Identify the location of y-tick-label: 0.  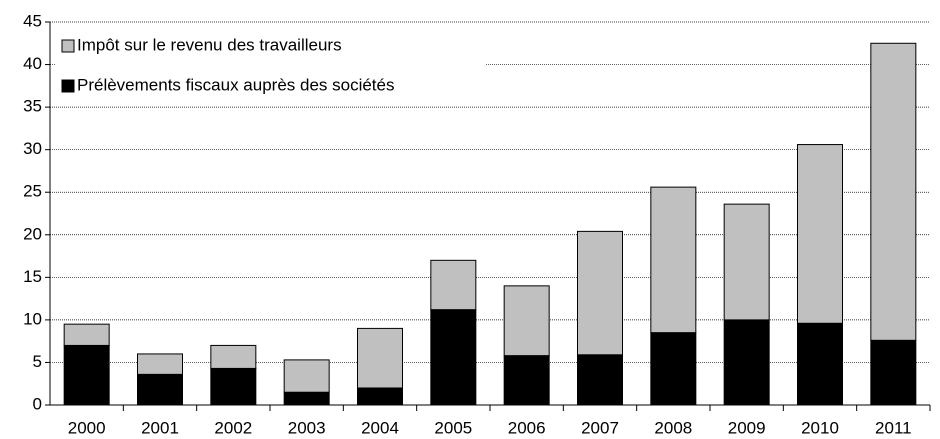
(37, 403).